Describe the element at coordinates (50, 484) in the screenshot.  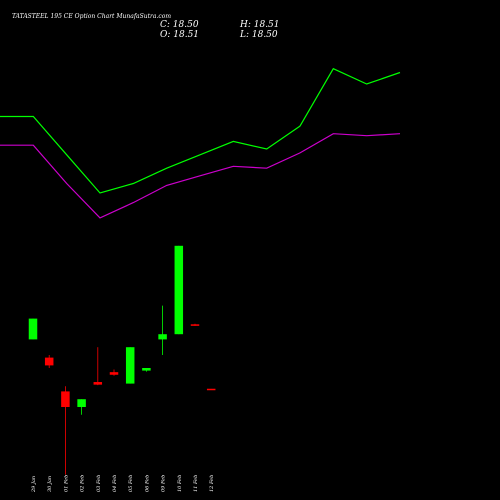
I see `x-tick-label: 30 Jan` at that location.